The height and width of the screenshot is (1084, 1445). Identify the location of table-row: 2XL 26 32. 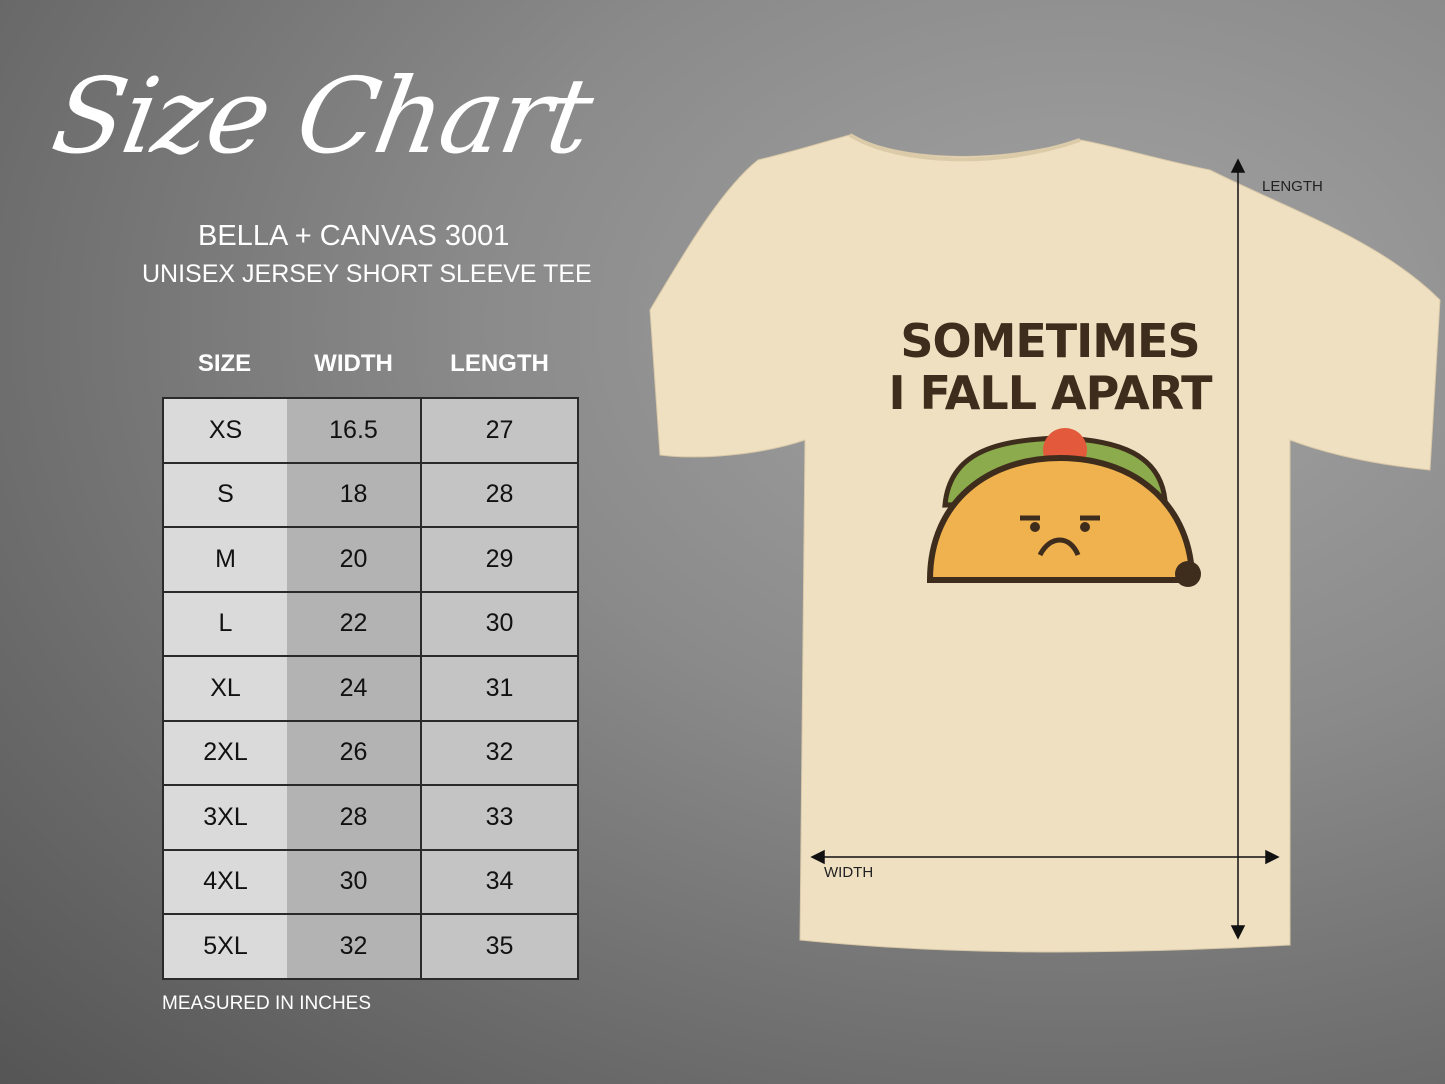
(370, 752).